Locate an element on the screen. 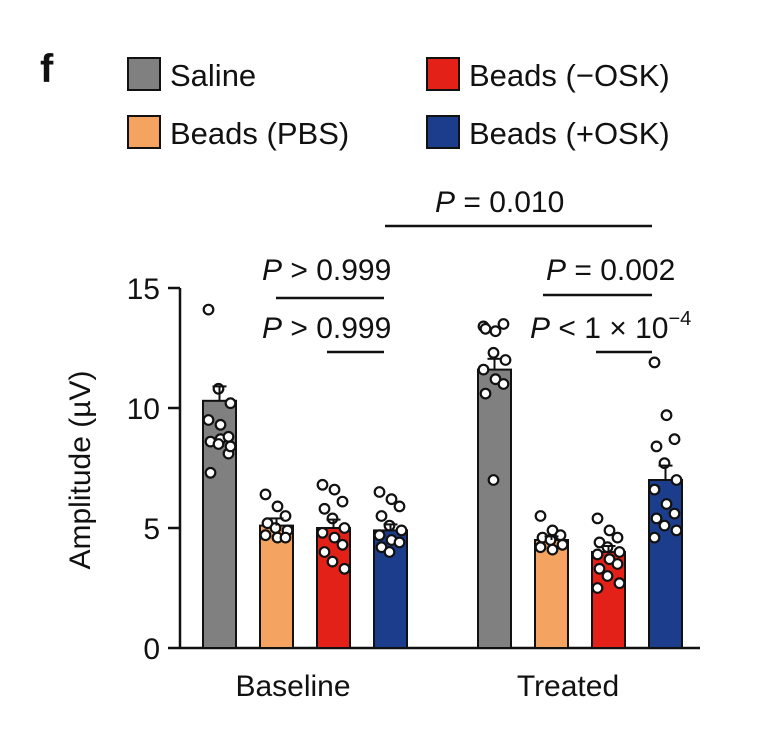  y-axis-label: Amplitude (µV) is located at coordinates (80, 469).